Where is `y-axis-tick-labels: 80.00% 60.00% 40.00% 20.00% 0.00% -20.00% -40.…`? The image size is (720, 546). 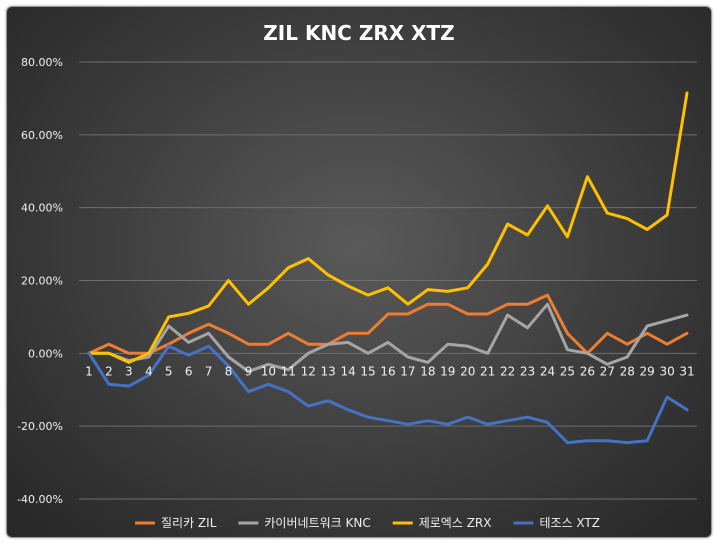 y-axis-tick-labels: 80.00% 60.00% 40.00% 20.00% 0.00% -20.00% -40.… is located at coordinates (40, 281).